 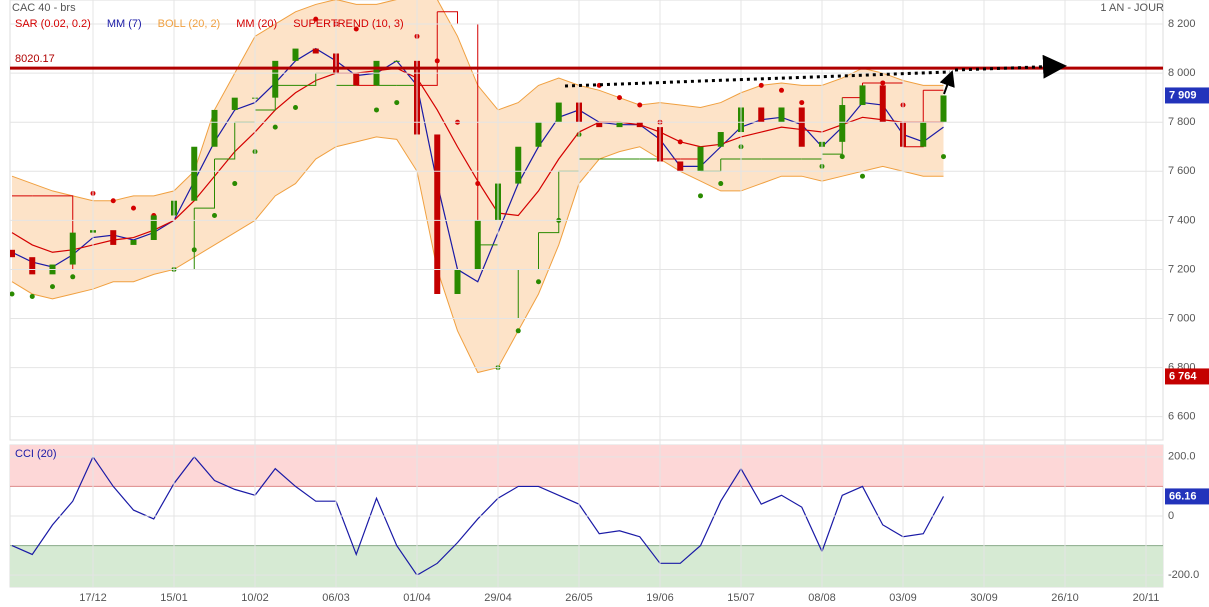 What do you see at coordinates (660, 598) in the screenshot?
I see `x-tick-label: 19/06` at bounding box center [660, 598].